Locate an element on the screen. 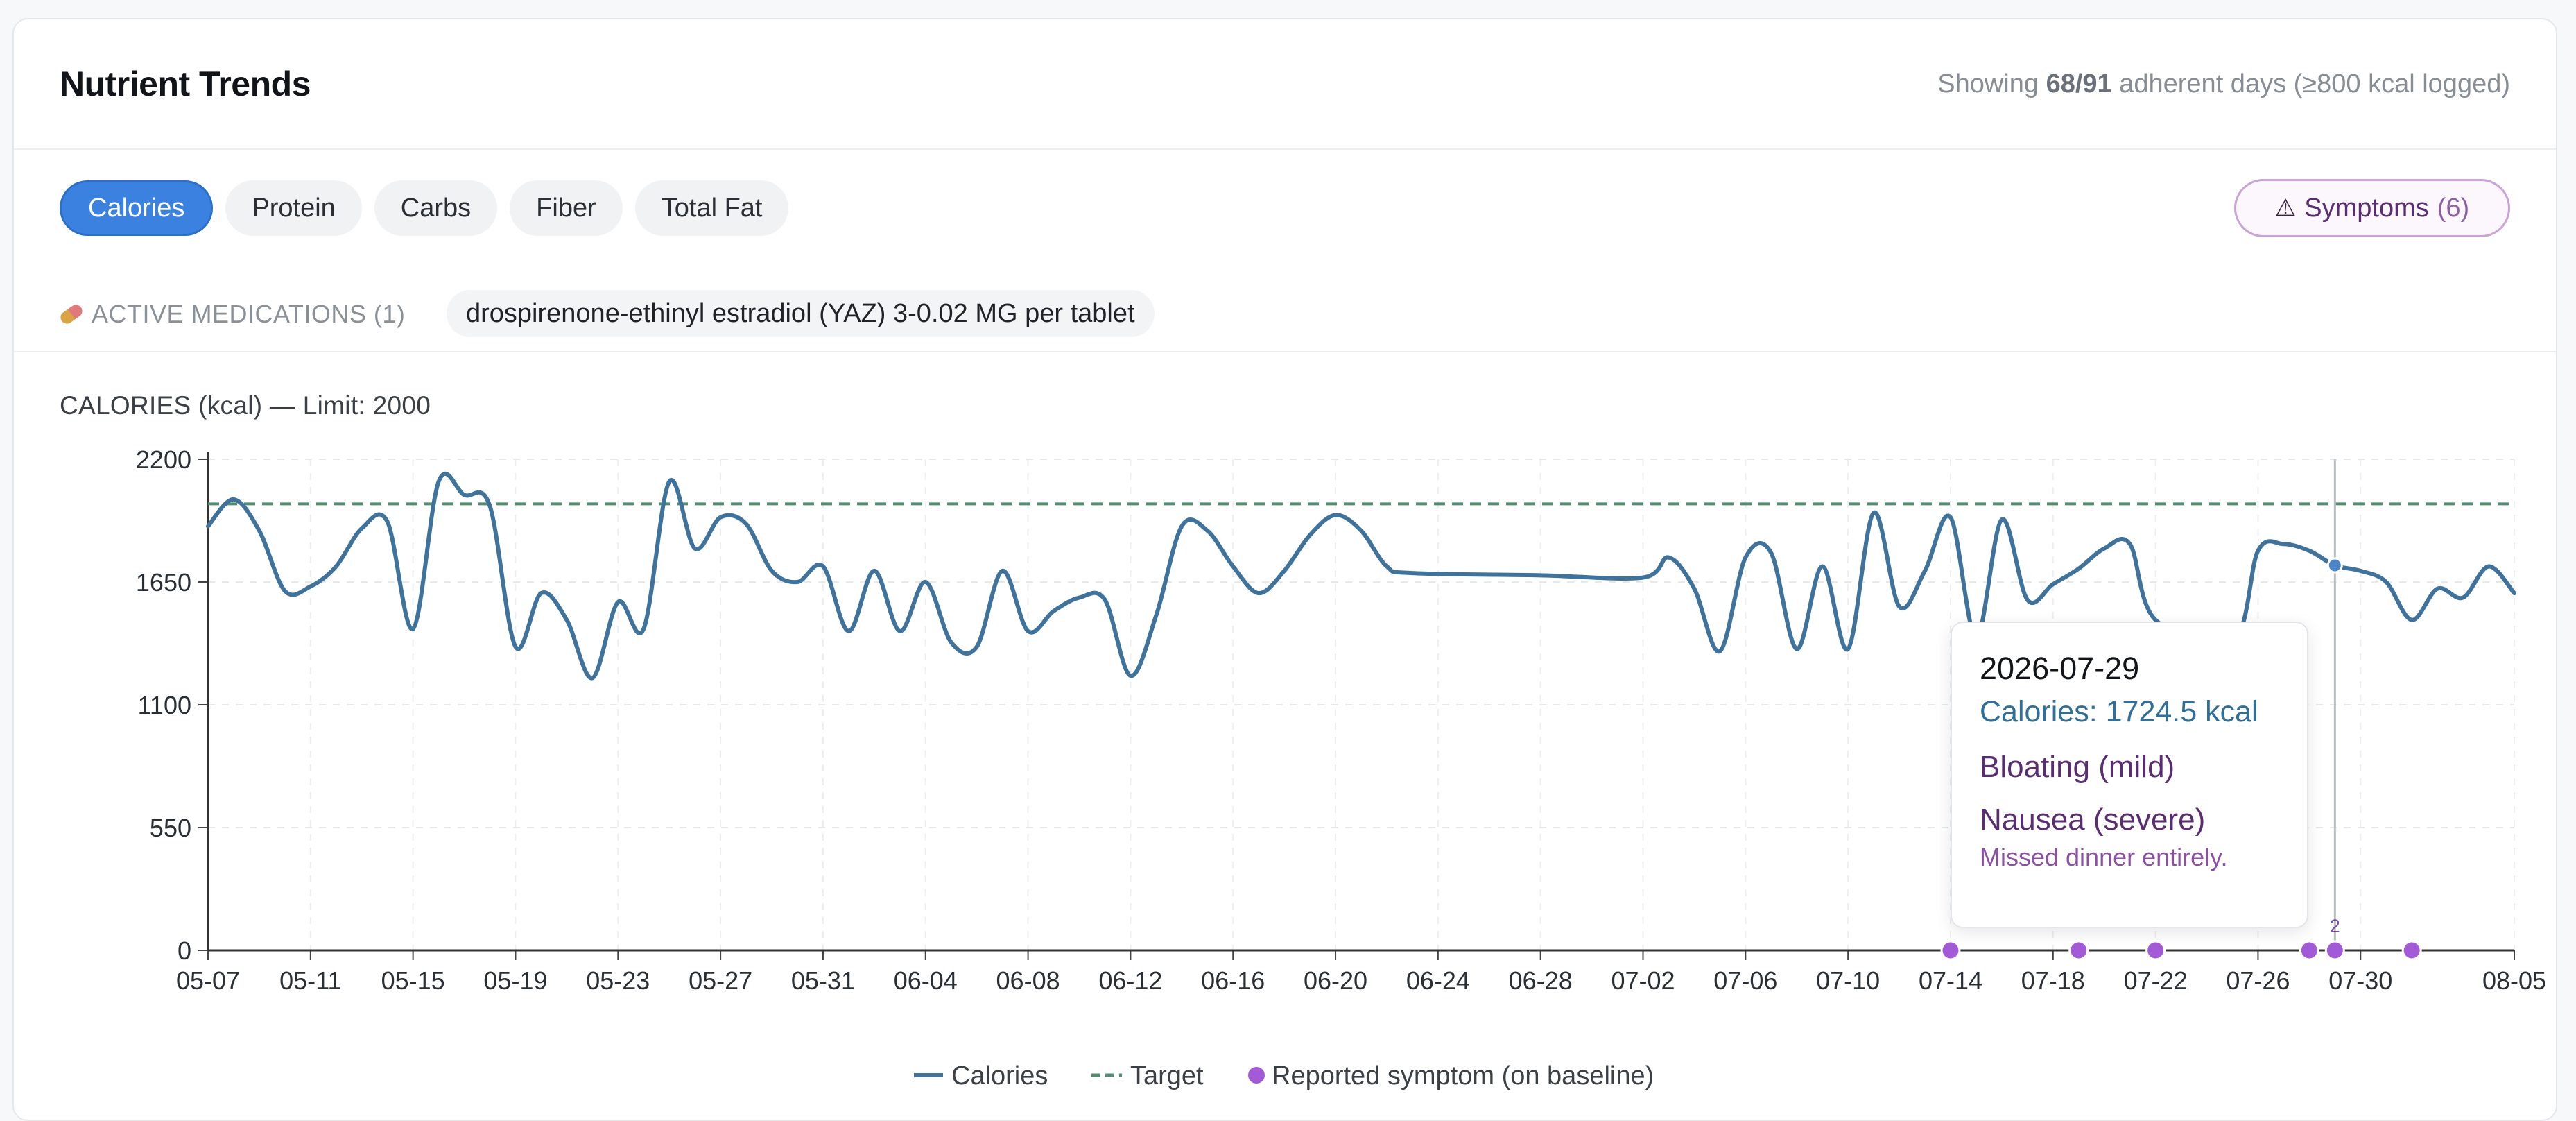  symptoms-button: ⚠ Symptoms (6) is located at coordinates (2372, 208).